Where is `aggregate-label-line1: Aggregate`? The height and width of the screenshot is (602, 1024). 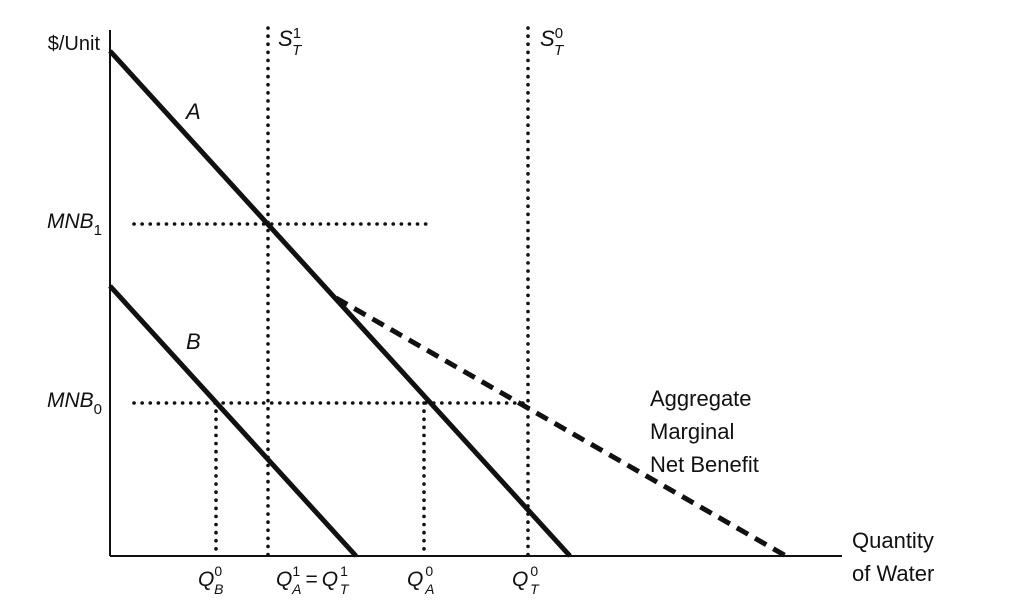
aggregate-label-line1: Aggregate is located at coordinates (701, 398).